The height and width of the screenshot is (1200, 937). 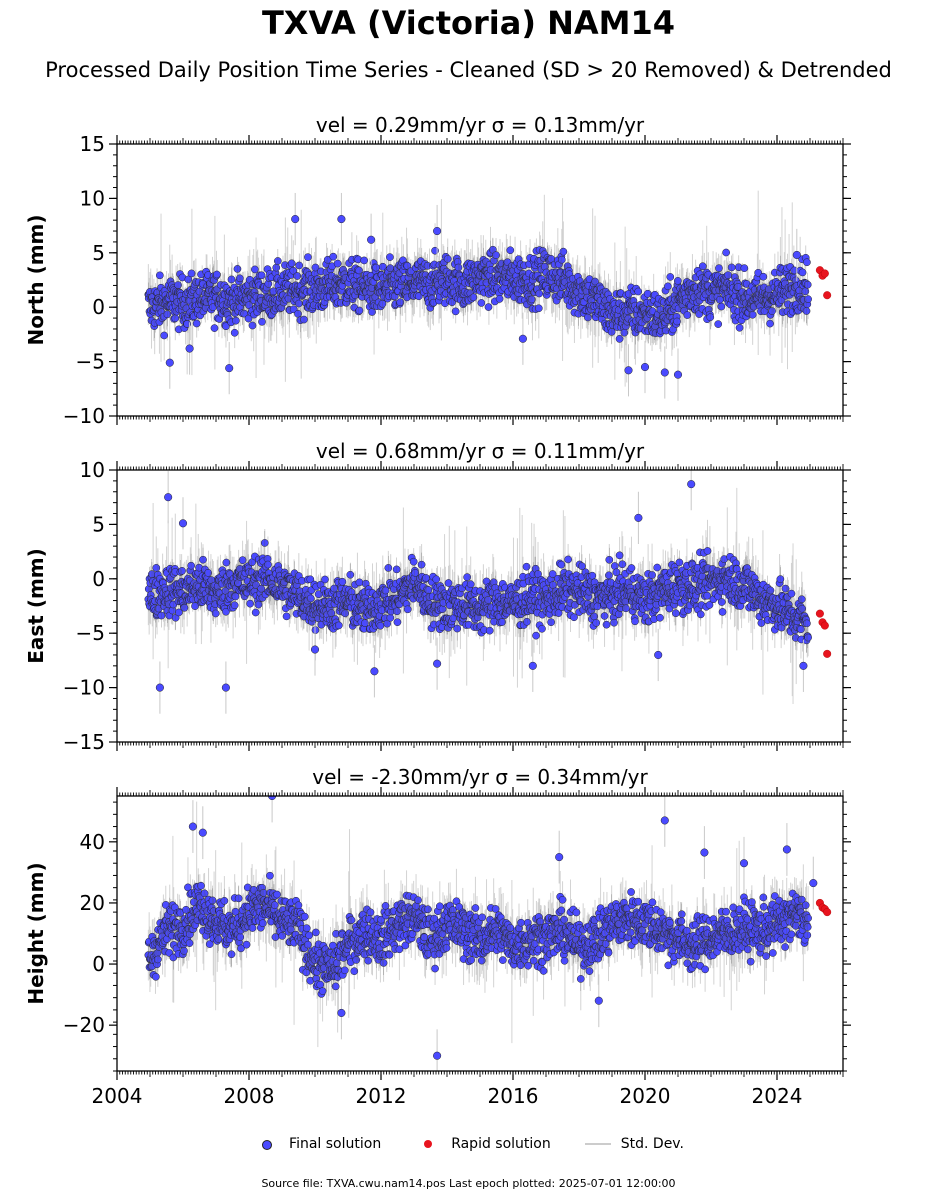 I want to click on y-tick-label: 15, so click(x=92, y=144).